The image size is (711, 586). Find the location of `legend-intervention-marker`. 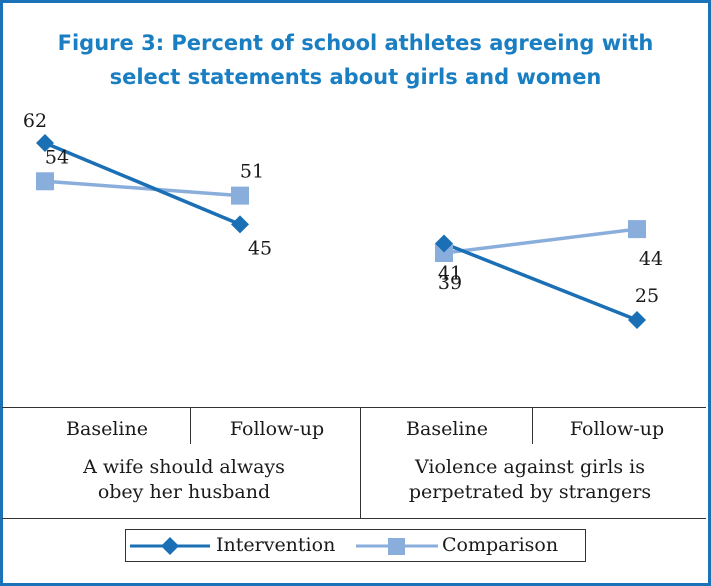

legend-intervention-marker is located at coordinates (170, 546).